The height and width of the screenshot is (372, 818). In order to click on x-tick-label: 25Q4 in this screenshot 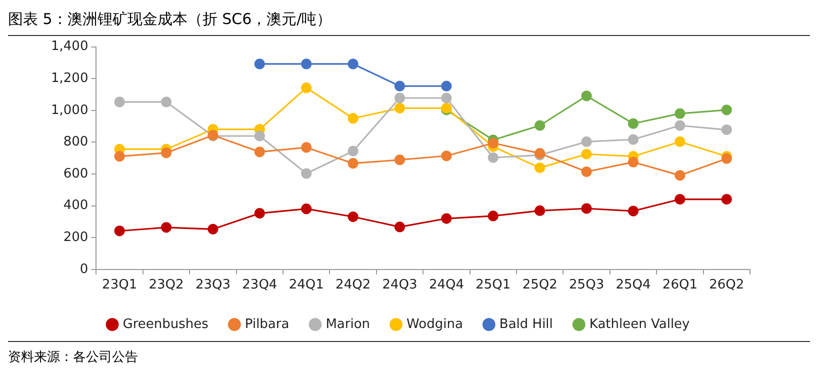, I will do `click(633, 285)`.